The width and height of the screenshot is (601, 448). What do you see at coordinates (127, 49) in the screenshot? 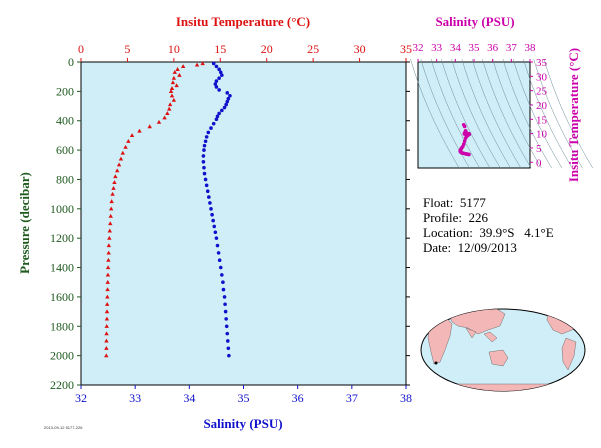
I see `temperature-tick-label: 5` at bounding box center [127, 49].